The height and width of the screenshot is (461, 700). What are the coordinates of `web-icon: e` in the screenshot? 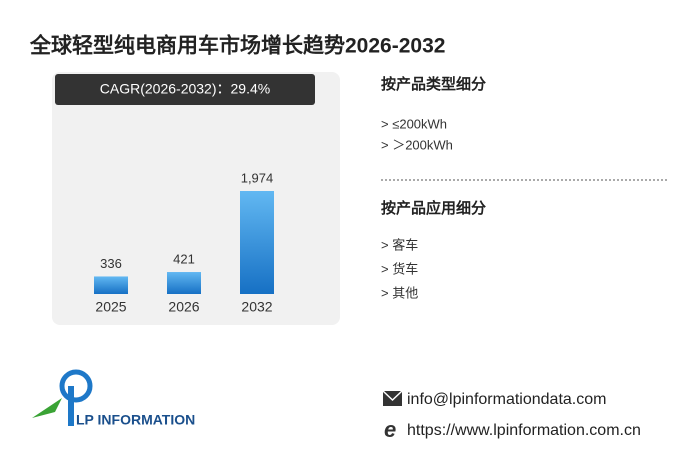 It's located at (390, 429).